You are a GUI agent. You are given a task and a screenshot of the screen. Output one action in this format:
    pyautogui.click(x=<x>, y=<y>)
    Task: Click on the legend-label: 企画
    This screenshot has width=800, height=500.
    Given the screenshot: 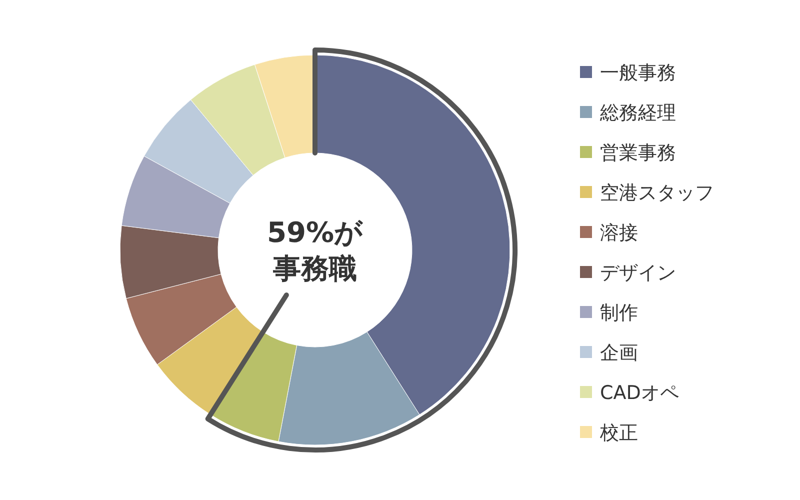 What is the action you would take?
    pyautogui.click(x=619, y=353)
    